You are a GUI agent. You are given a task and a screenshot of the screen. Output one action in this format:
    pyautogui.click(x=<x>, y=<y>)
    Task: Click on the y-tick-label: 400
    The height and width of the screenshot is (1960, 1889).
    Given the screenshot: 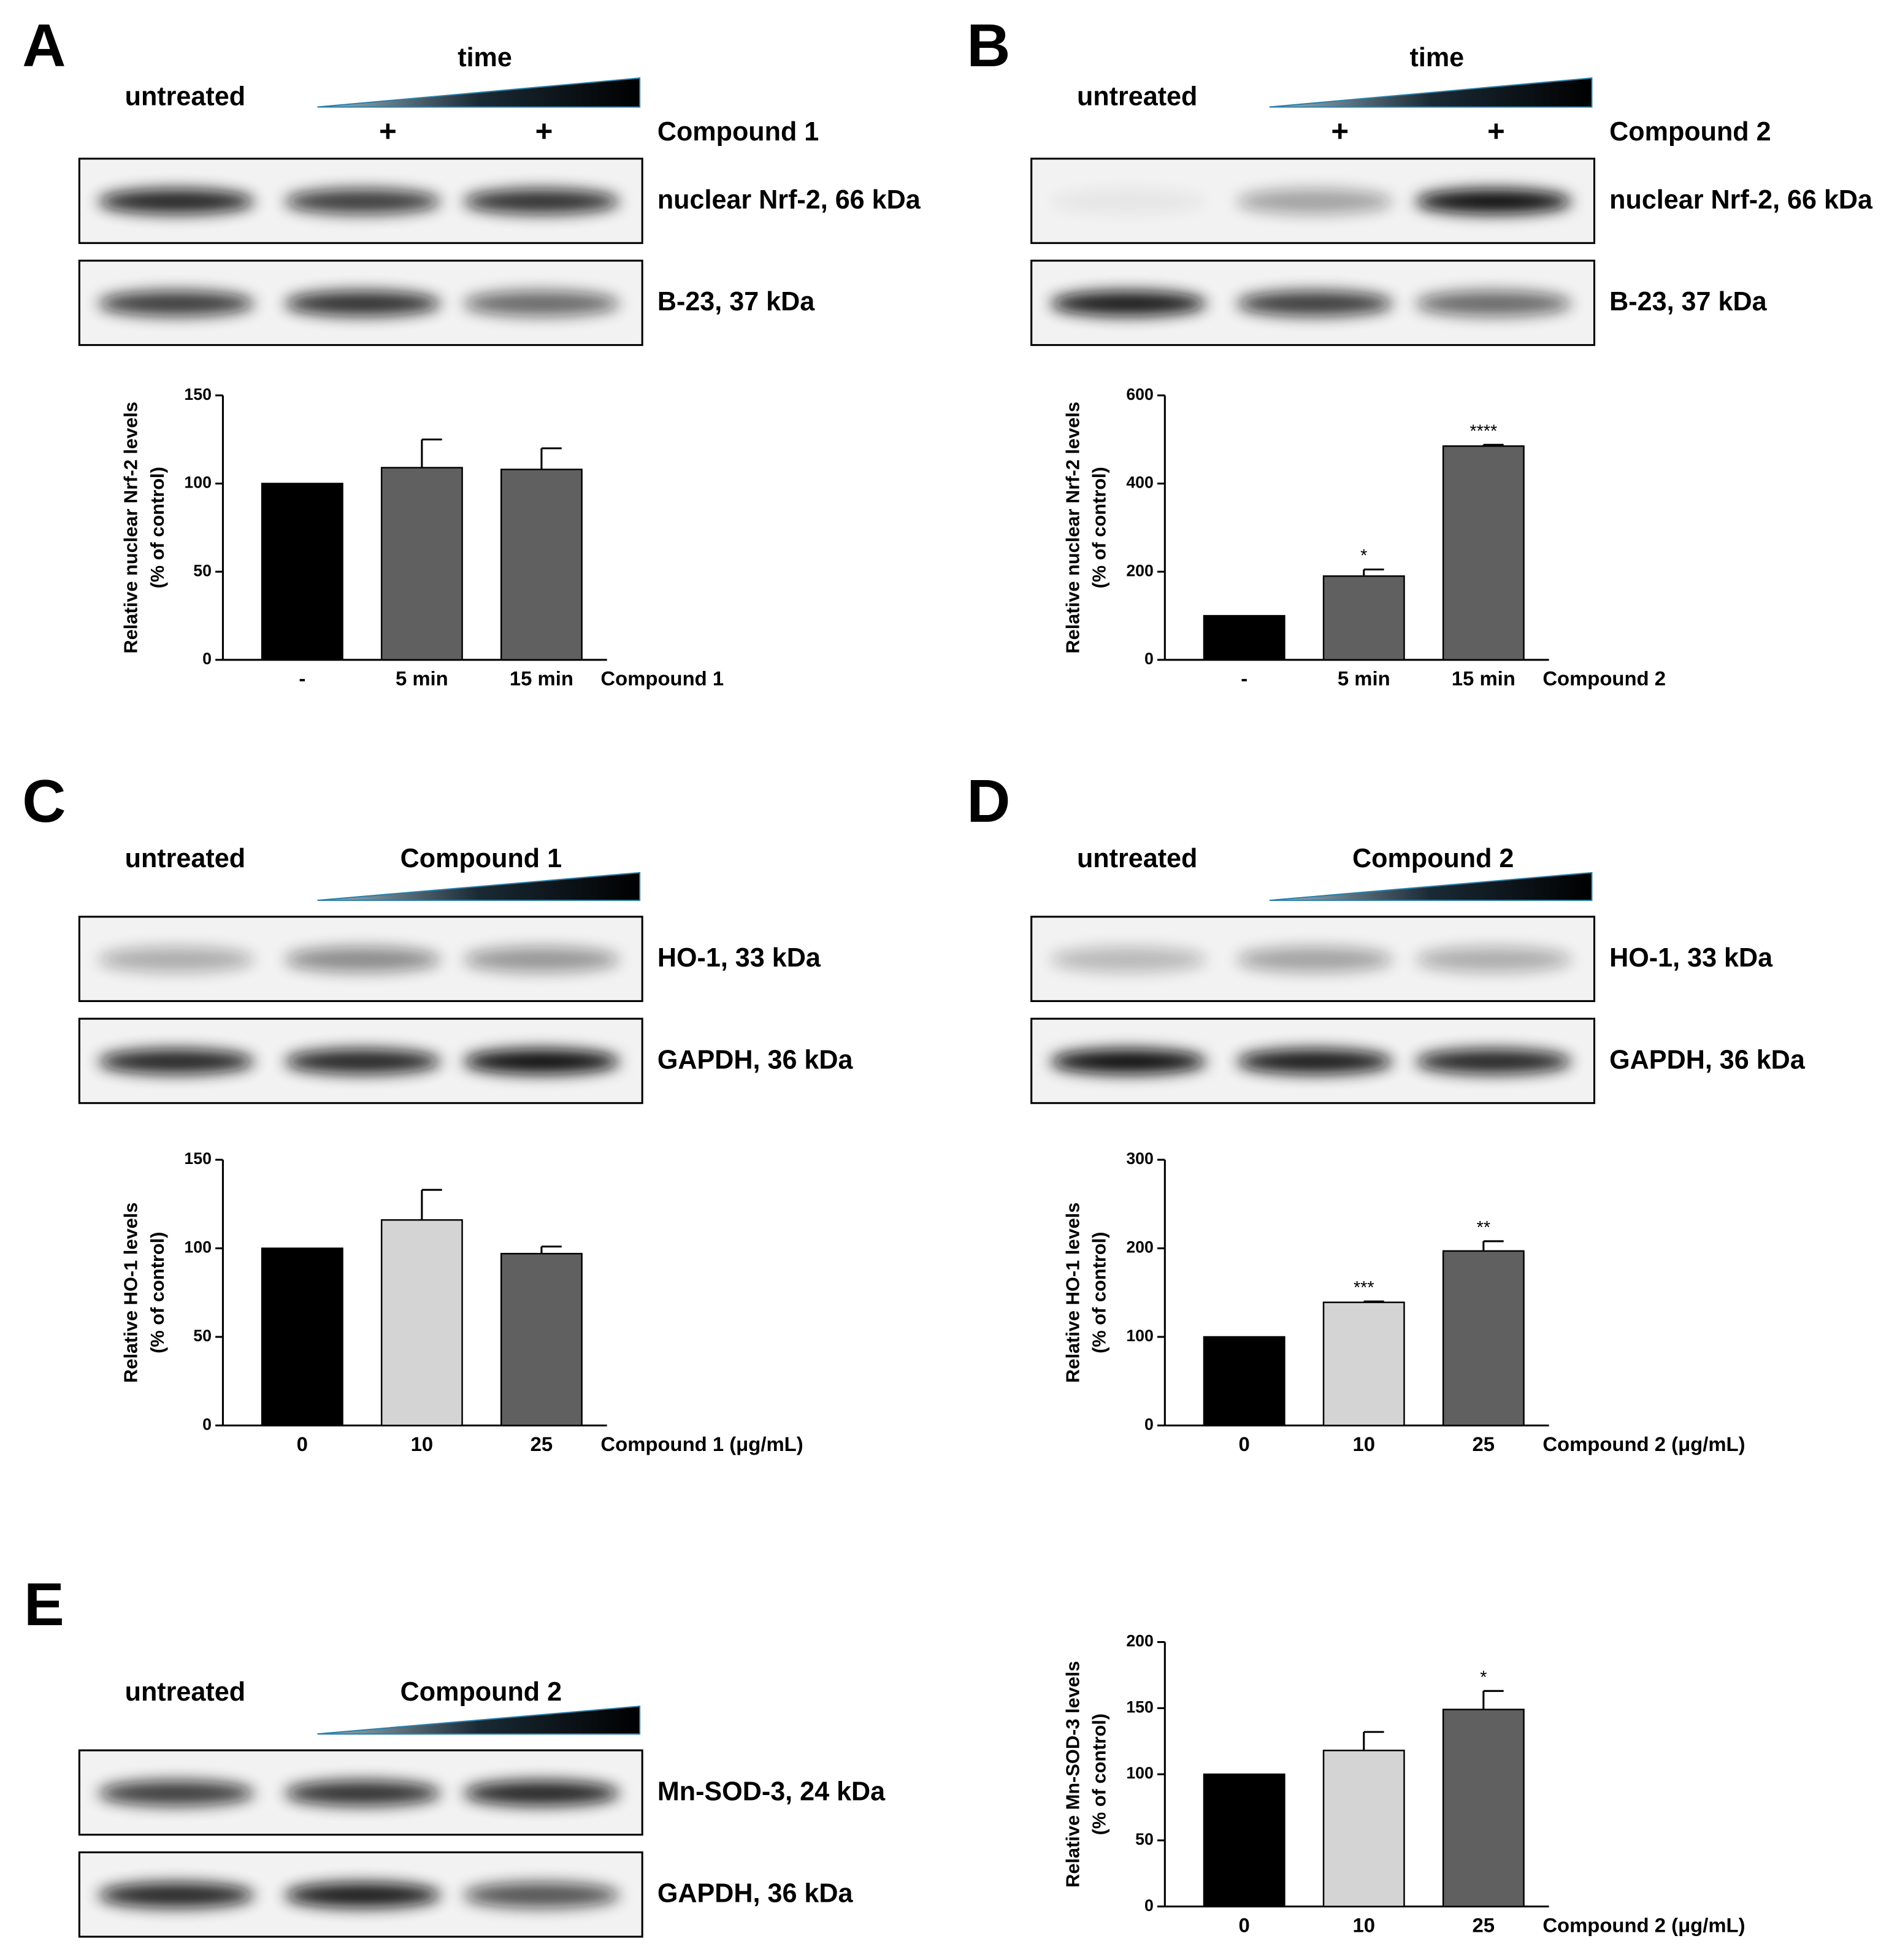 What is the action you would take?
    pyautogui.click(x=1140, y=482)
    